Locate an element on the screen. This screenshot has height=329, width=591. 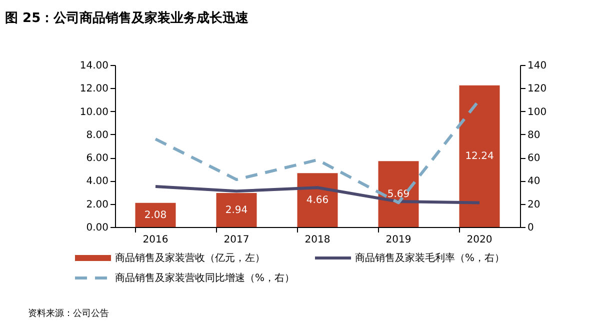
y-tick-label: 6.00 is located at coordinates (97, 158).